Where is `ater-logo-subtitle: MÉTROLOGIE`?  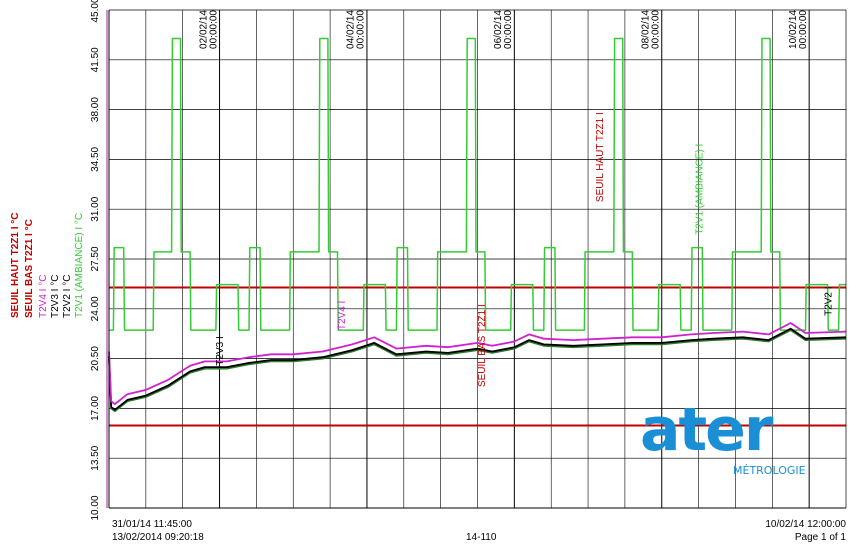
ater-logo-subtitle: MÉTROLOGIE is located at coordinates (769, 470).